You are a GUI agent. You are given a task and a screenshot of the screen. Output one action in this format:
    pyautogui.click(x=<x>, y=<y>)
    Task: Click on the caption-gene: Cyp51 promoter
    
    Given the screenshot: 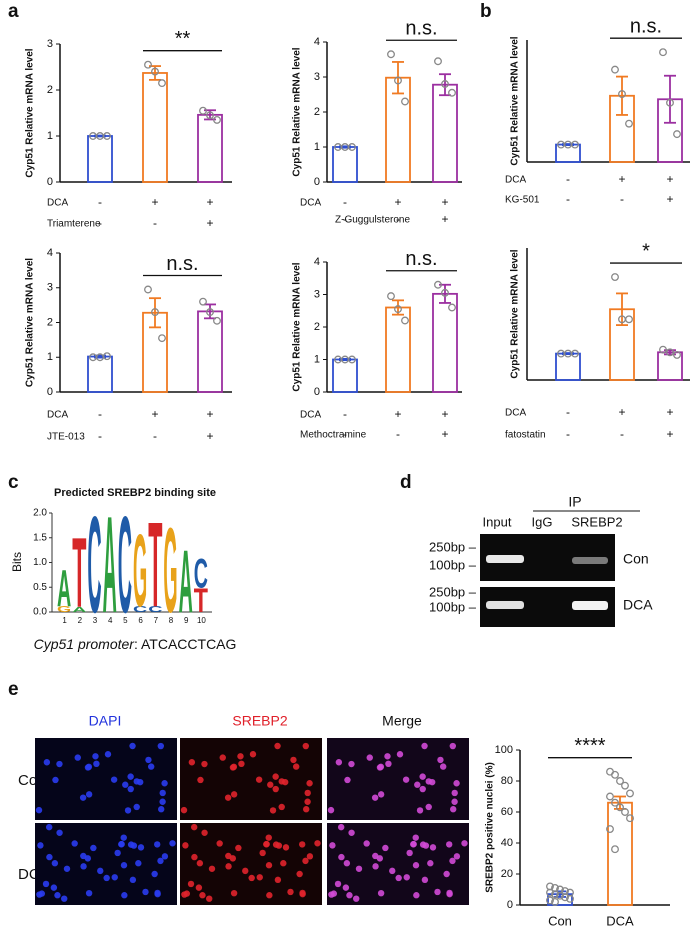 What is the action you would take?
    pyautogui.click(x=85, y=644)
    